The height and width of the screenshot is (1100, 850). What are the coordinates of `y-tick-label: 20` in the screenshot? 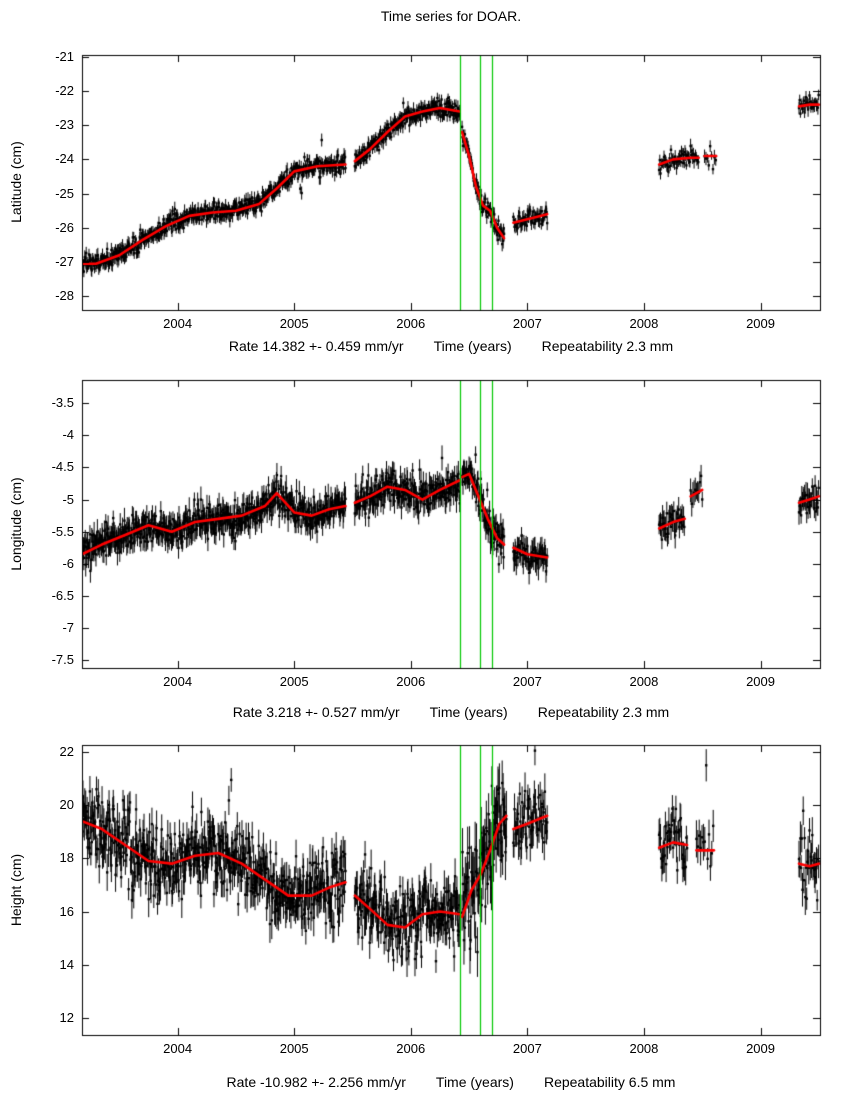 It's located at (66, 805).